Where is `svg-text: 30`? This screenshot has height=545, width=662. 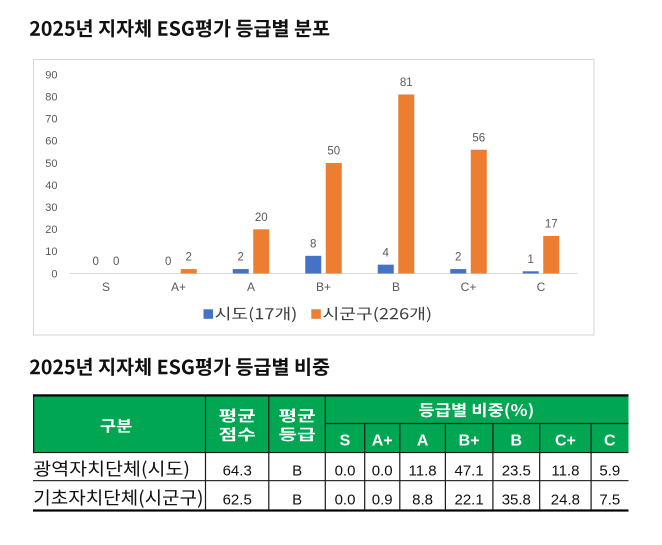
svg-text: 30 is located at coordinates (51, 208).